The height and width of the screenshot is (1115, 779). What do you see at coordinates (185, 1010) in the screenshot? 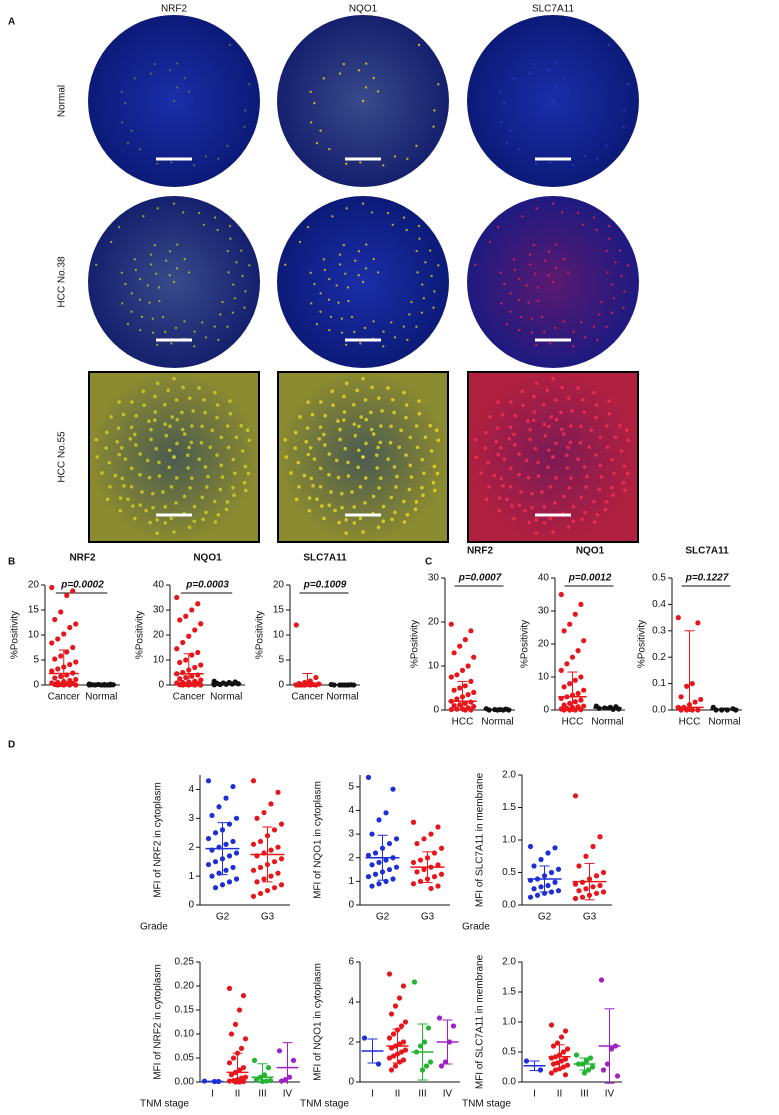
I see `y-tick-label: 0.15` at bounding box center [185, 1010].